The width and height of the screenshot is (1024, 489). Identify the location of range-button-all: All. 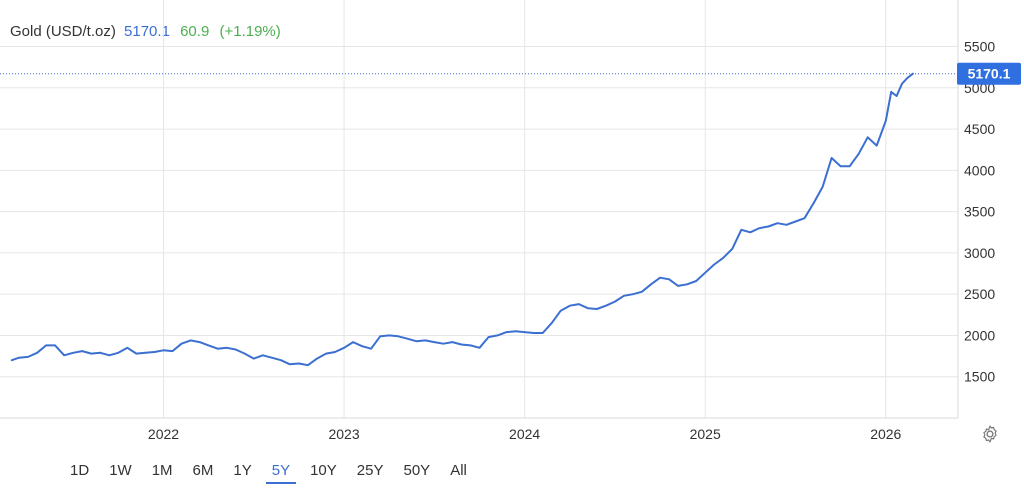
(458, 470).